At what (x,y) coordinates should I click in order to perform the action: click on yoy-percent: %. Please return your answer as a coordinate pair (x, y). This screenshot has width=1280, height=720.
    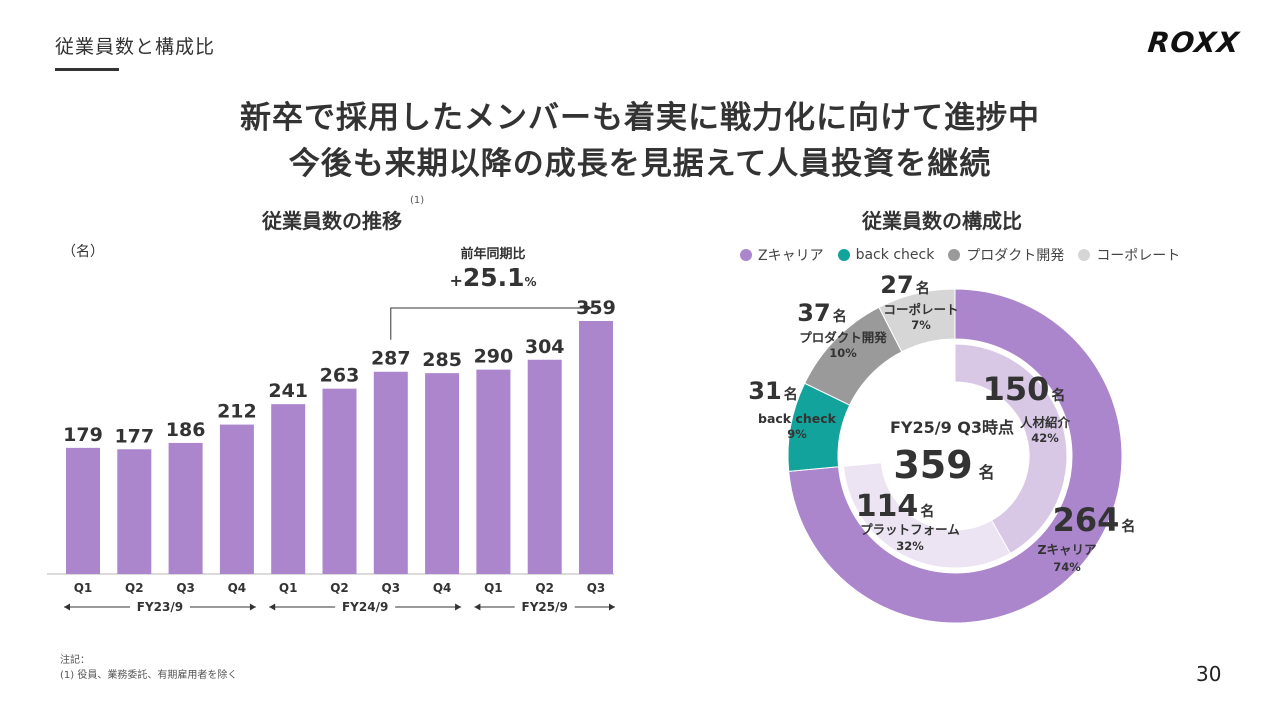
    Looking at the image, I should click on (531, 282).